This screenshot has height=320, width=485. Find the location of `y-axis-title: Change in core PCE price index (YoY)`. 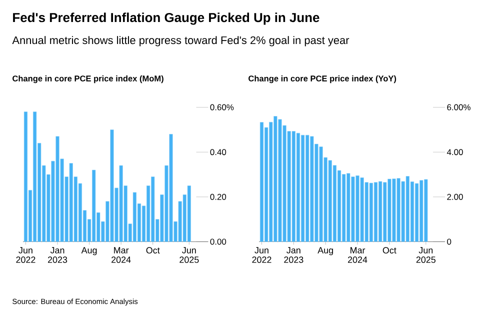

y-axis-title: Change in core PCE price index (YoY) is located at coordinates (322, 79).